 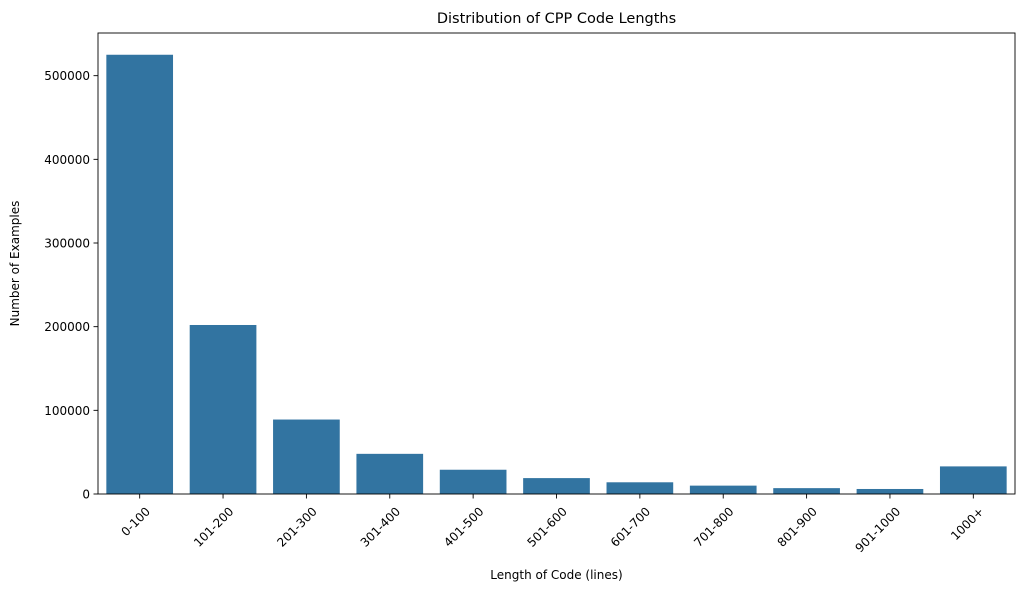 I want to click on x-tick-label: 401-500, so click(x=463, y=526).